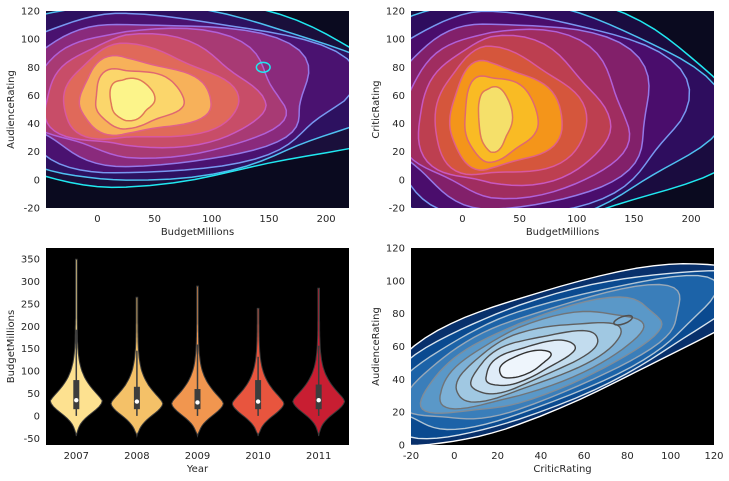  Describe the element at coordinates (30, 304) in the screenshot. I see `y-tick-label: 250` at that location.